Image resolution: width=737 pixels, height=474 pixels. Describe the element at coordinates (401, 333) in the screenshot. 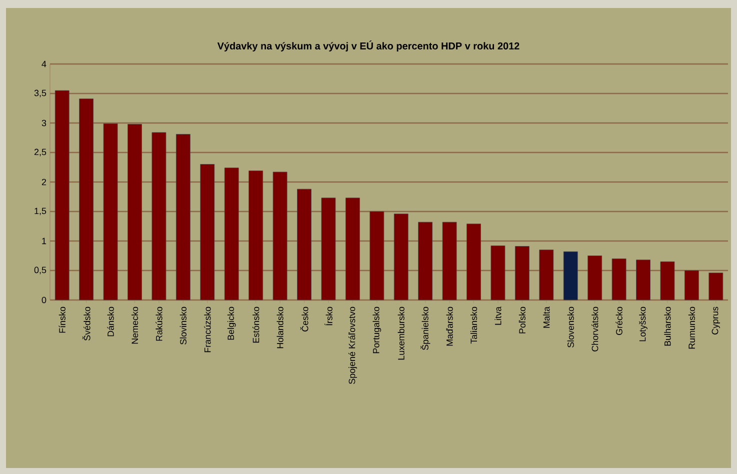

I see `x-tick-label: Luxembursko` at that location.